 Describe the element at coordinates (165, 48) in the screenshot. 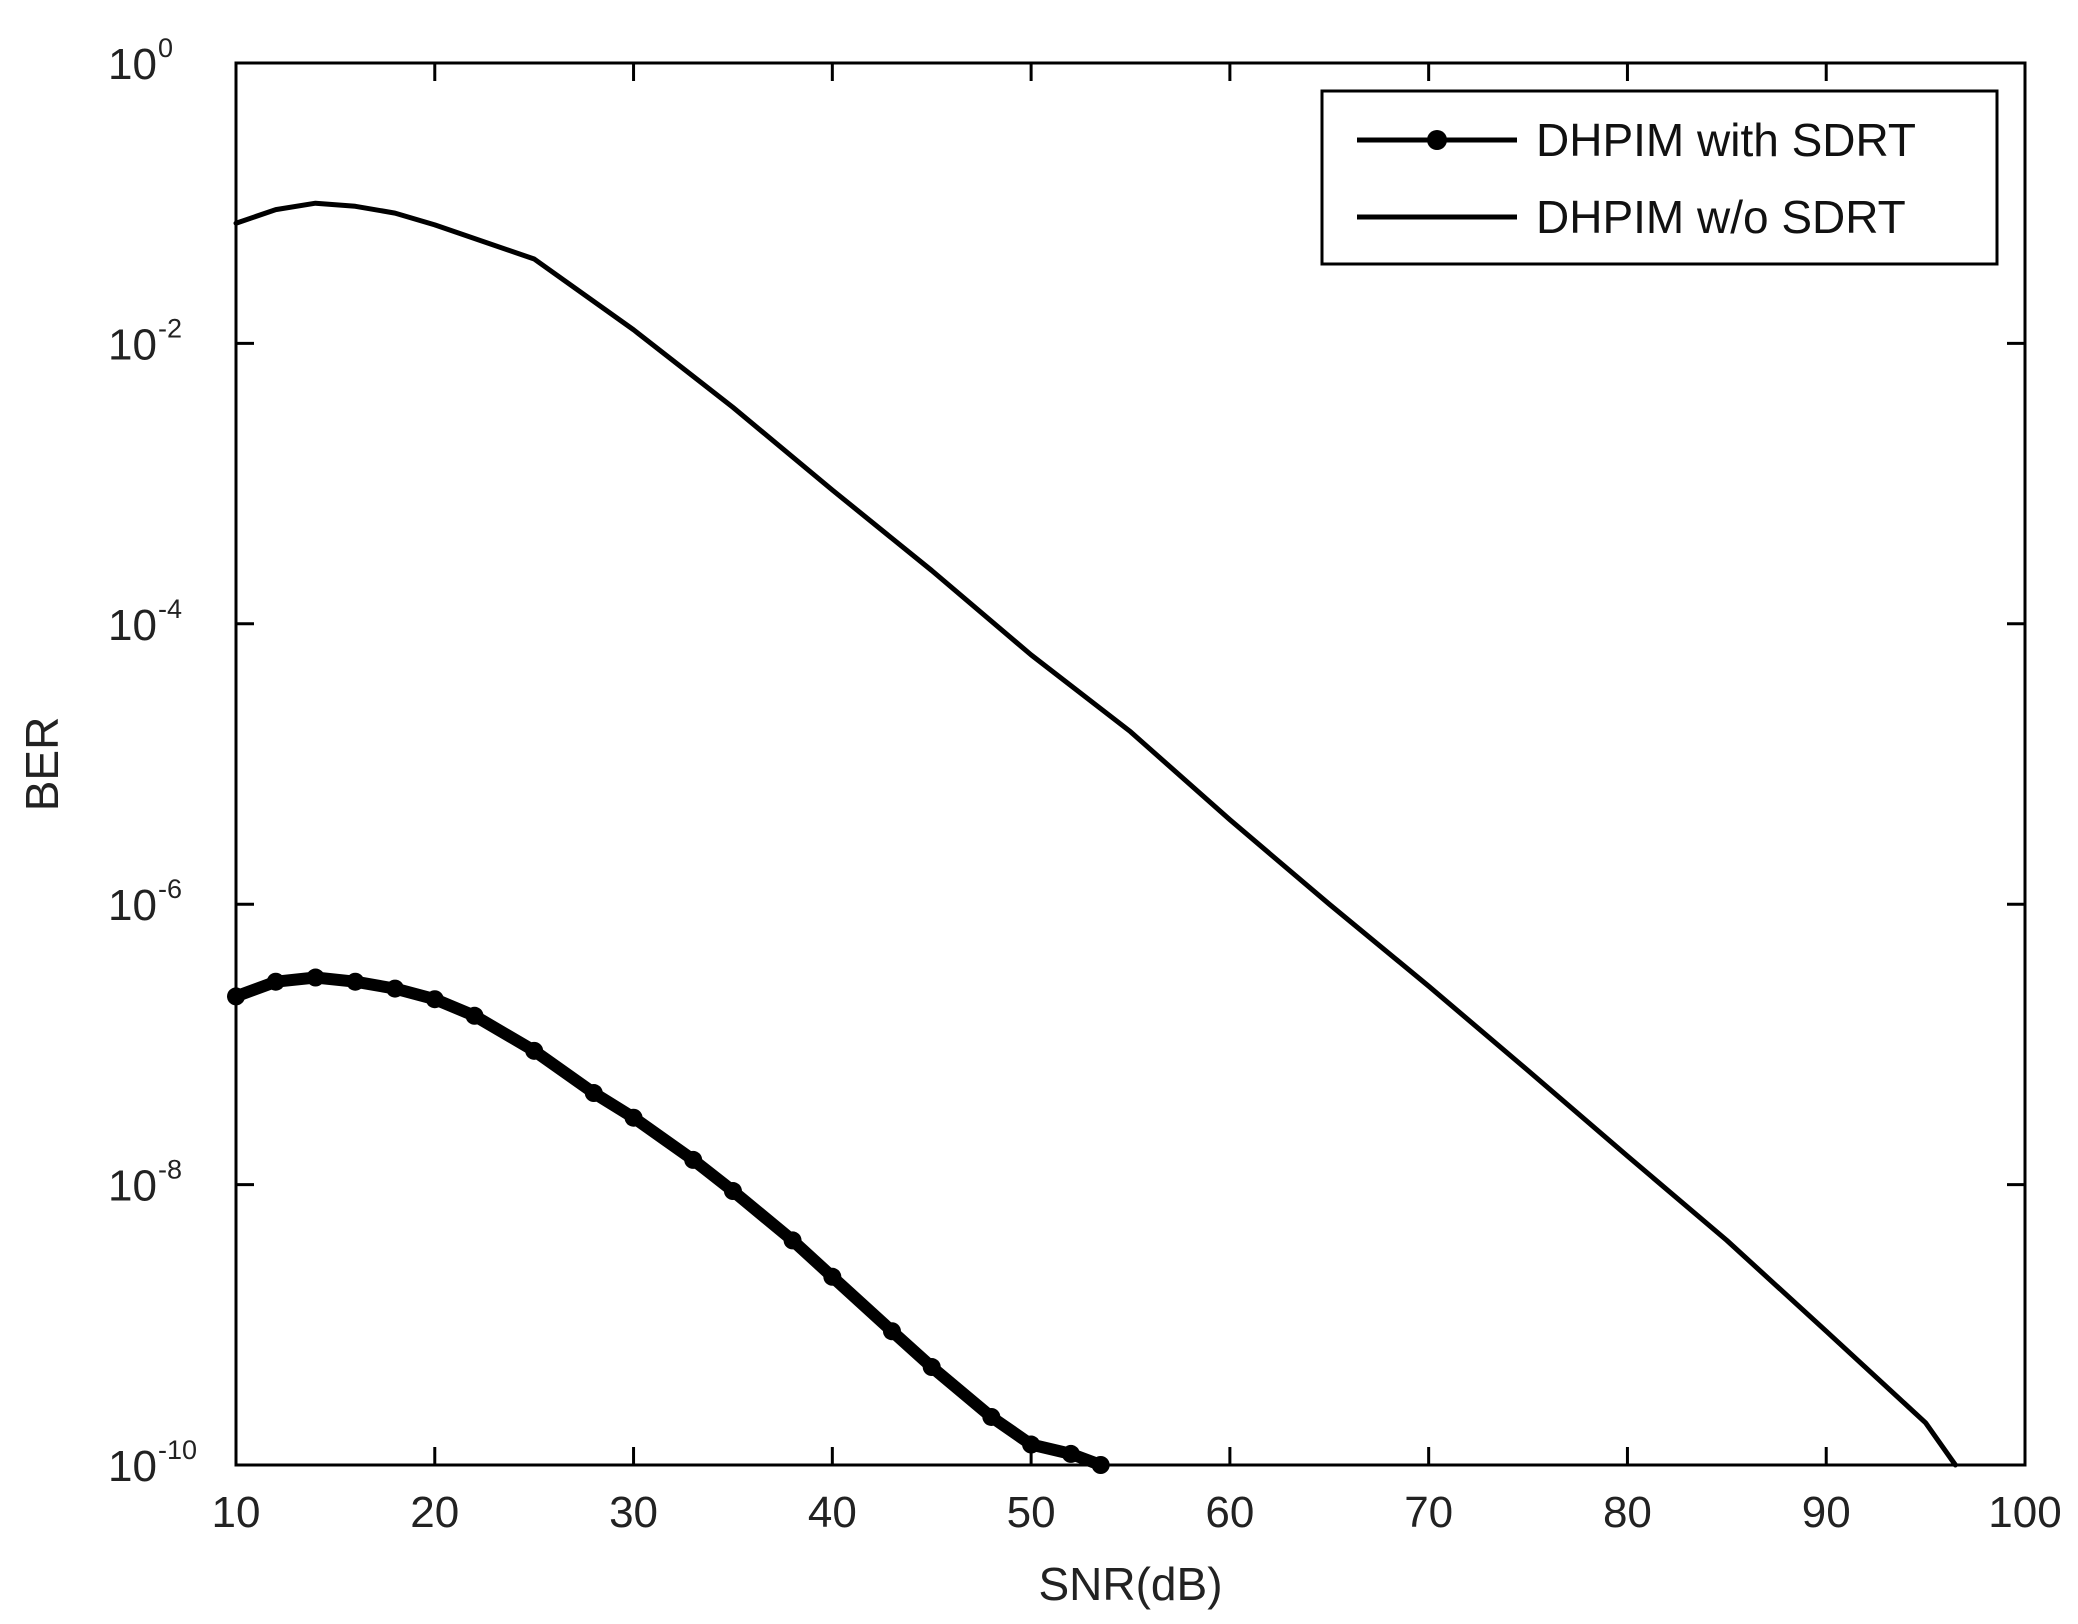

I see `y-tick-label-exponent: 0` at that location.